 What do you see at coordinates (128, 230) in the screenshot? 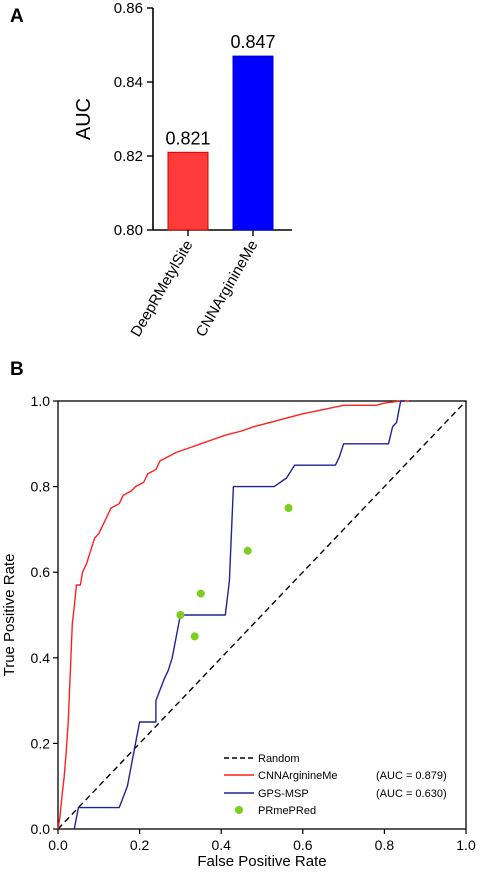
I see `y-tick-label: 0.80` at bounding box center [128, 230].